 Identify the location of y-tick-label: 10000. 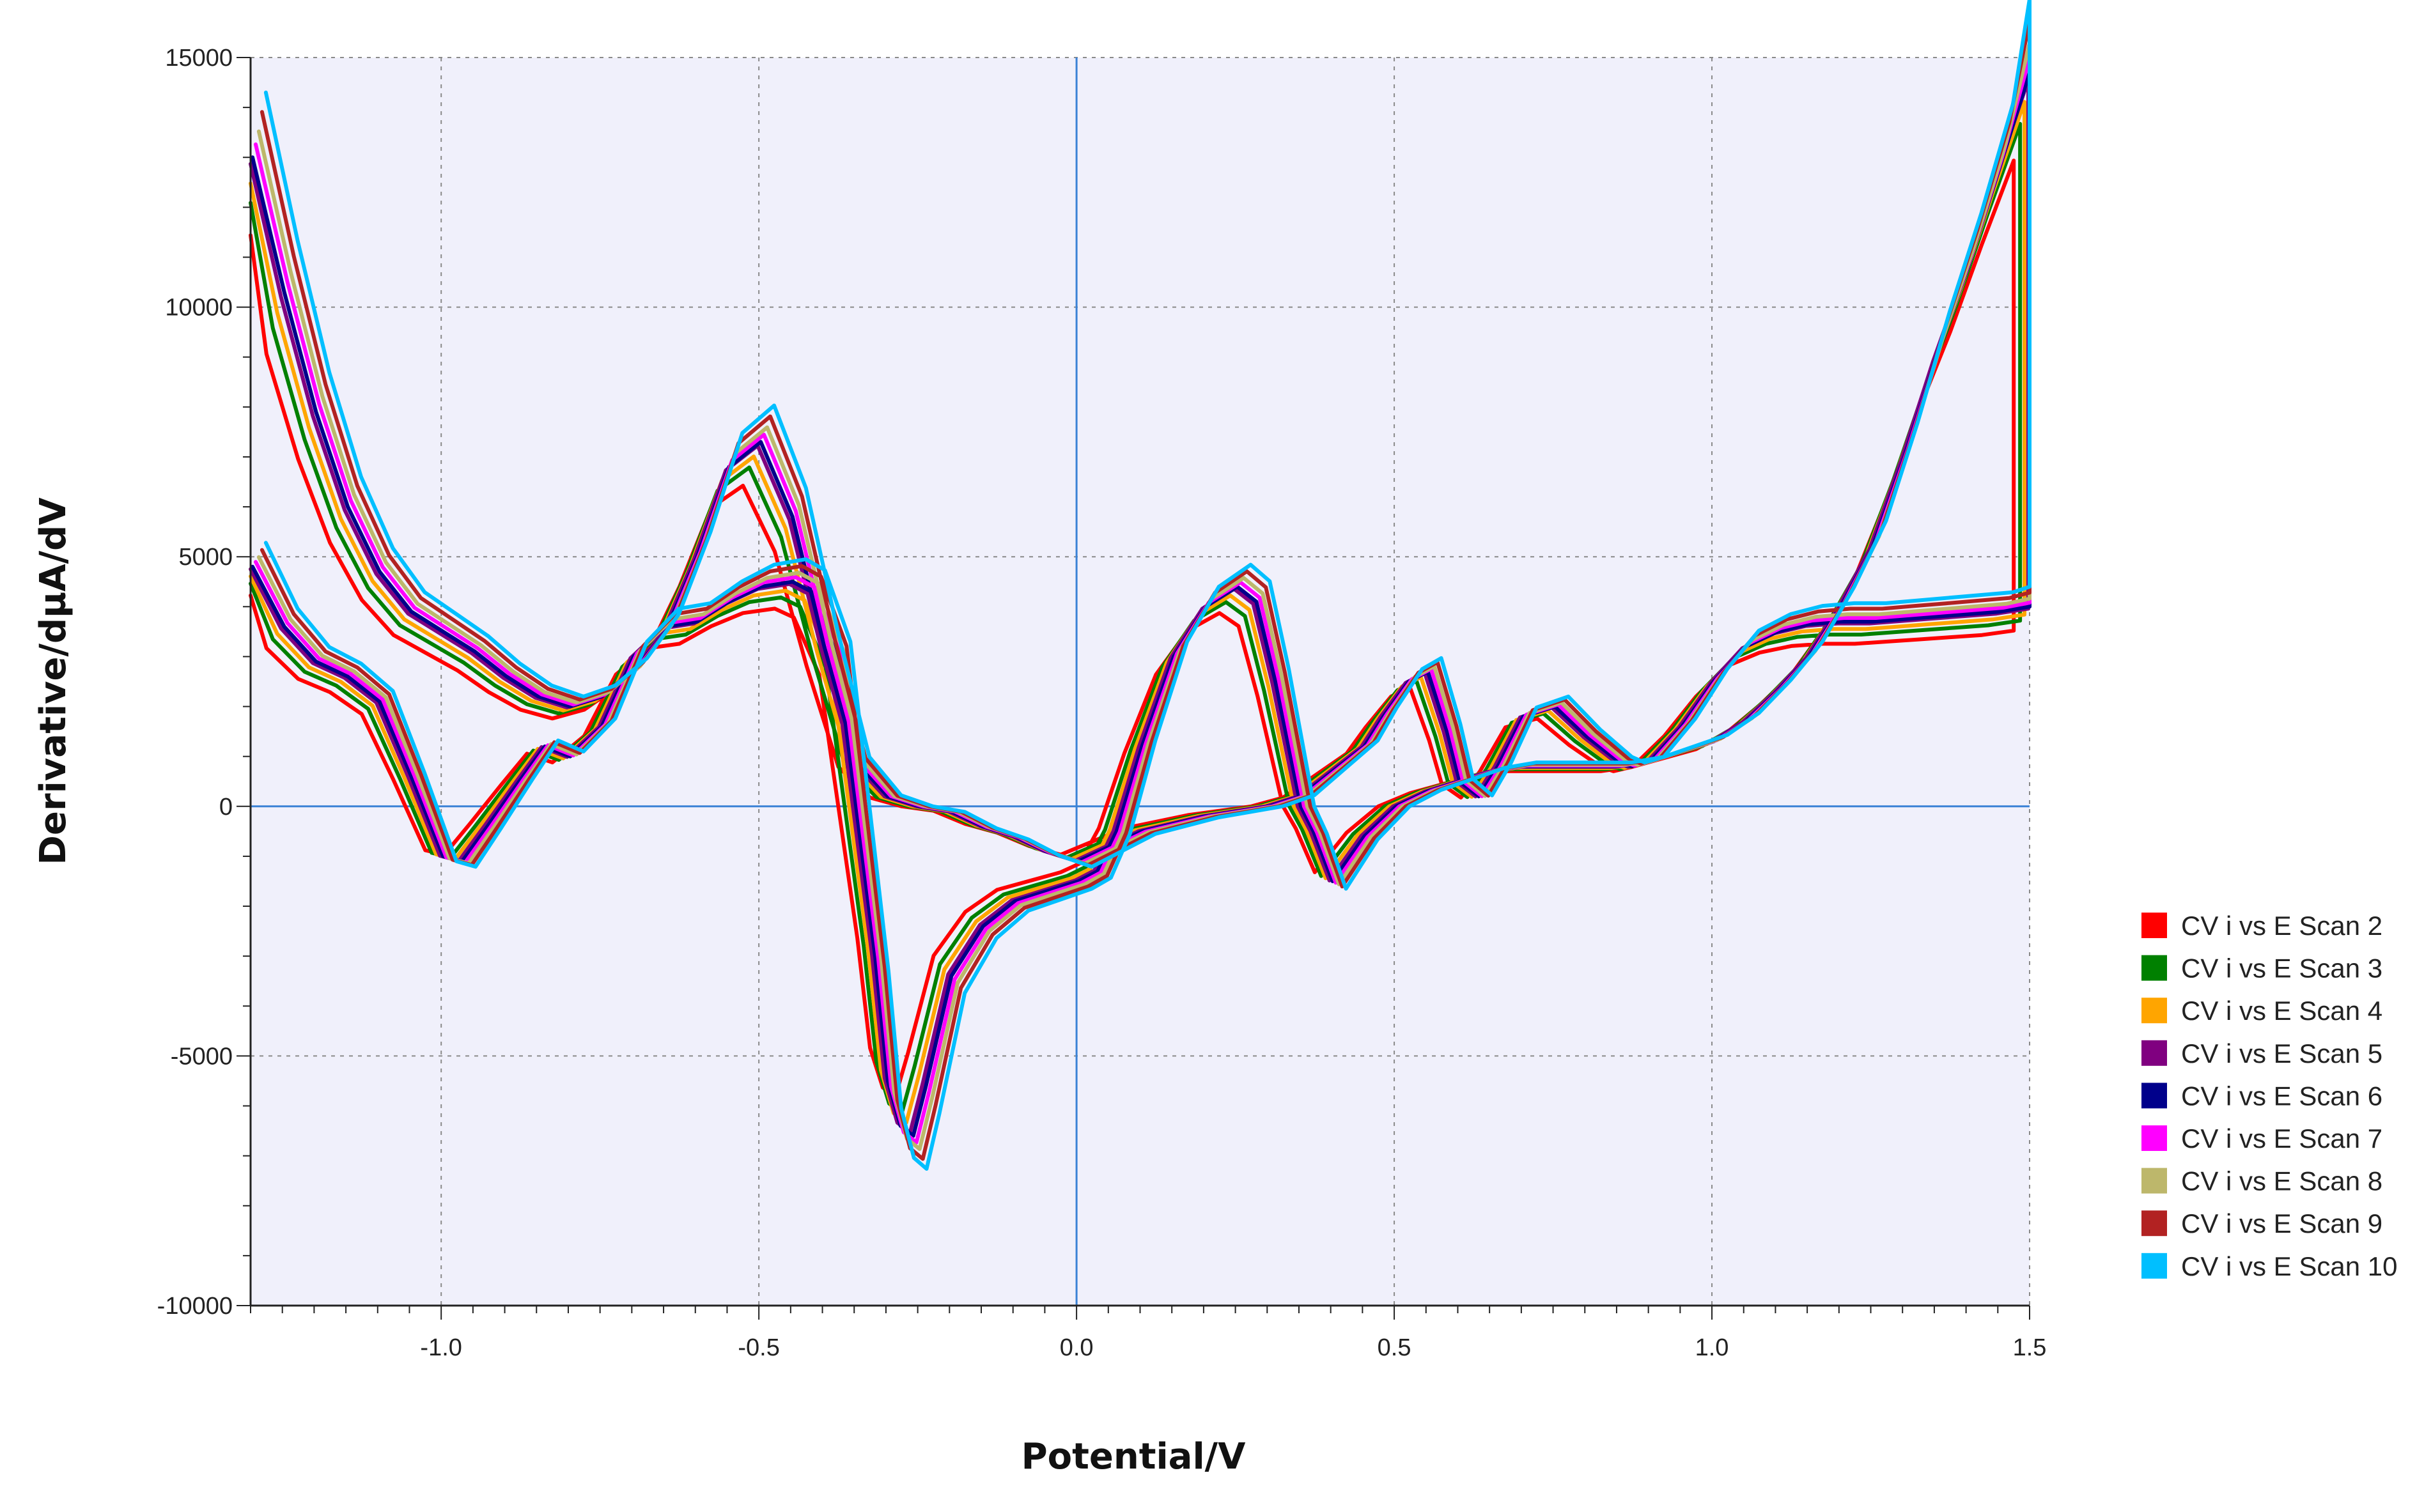
(199, 308).